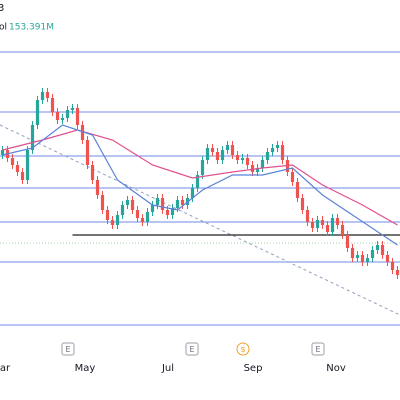 The height and width of the screenshot is (400, 400). I want to click on x-tick-label: ar, so click(5, 368).